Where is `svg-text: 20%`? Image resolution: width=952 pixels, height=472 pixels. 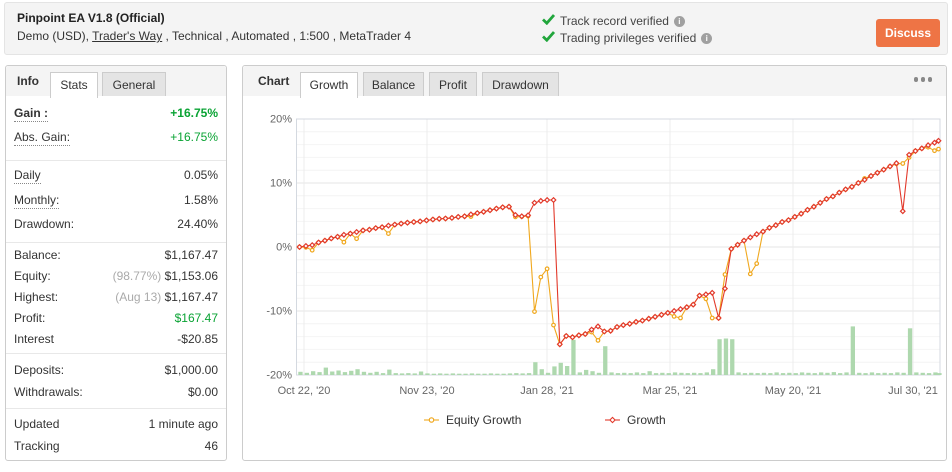
svg-text: 20% is located at coordinates (281, 120).